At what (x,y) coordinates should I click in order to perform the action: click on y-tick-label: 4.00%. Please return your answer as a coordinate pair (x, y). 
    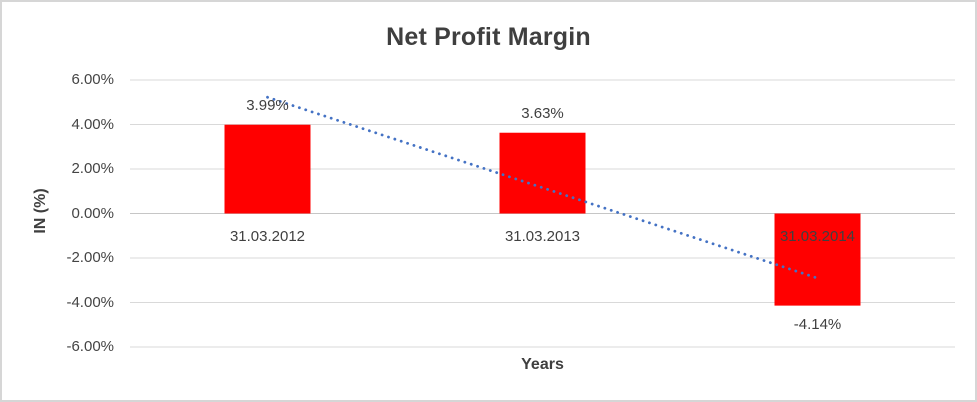
    Looking at the image, I should click on (92, 124).